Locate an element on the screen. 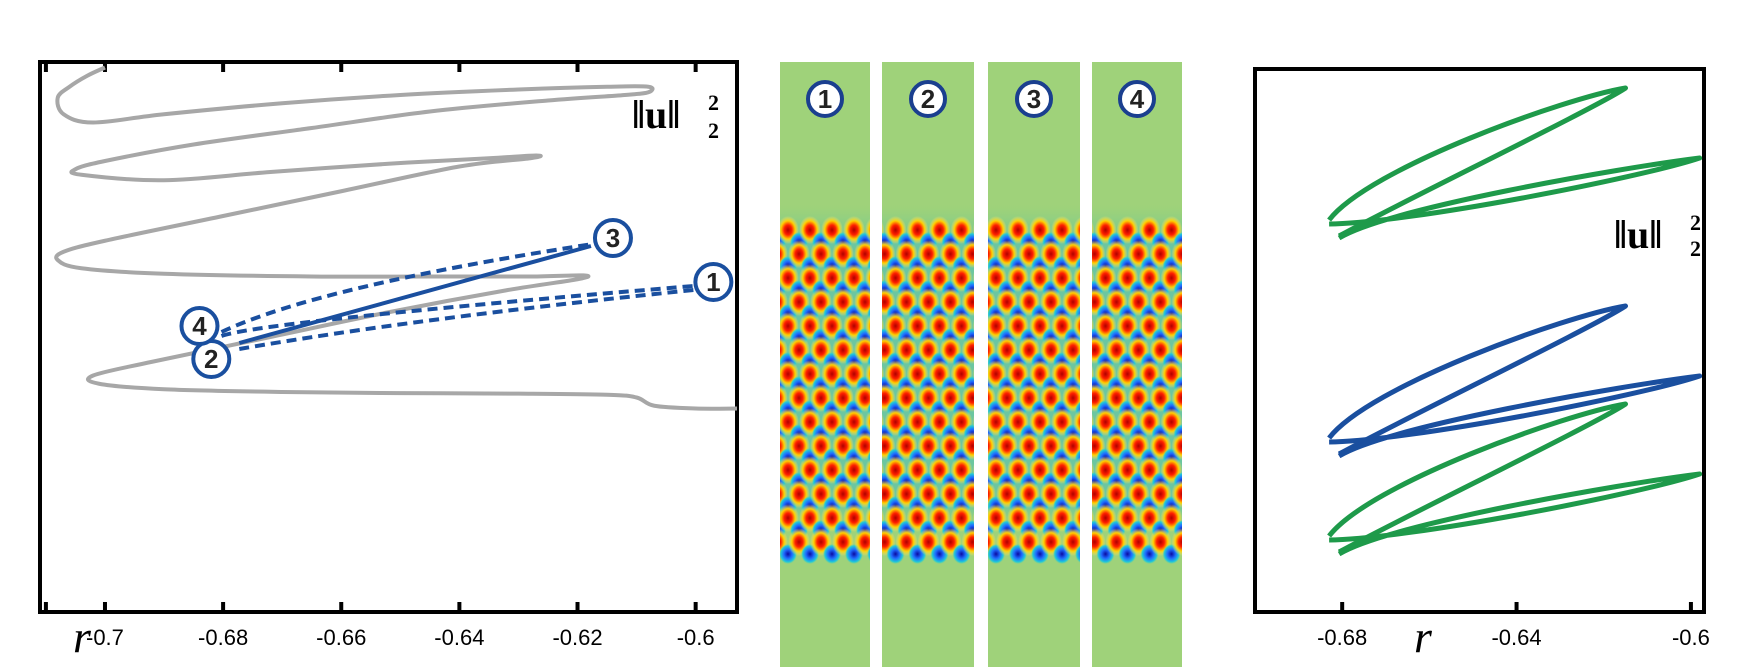 The width and height of the screenshot is (1749, 671). marker-label: 4 is located at coordinates (199, 326).